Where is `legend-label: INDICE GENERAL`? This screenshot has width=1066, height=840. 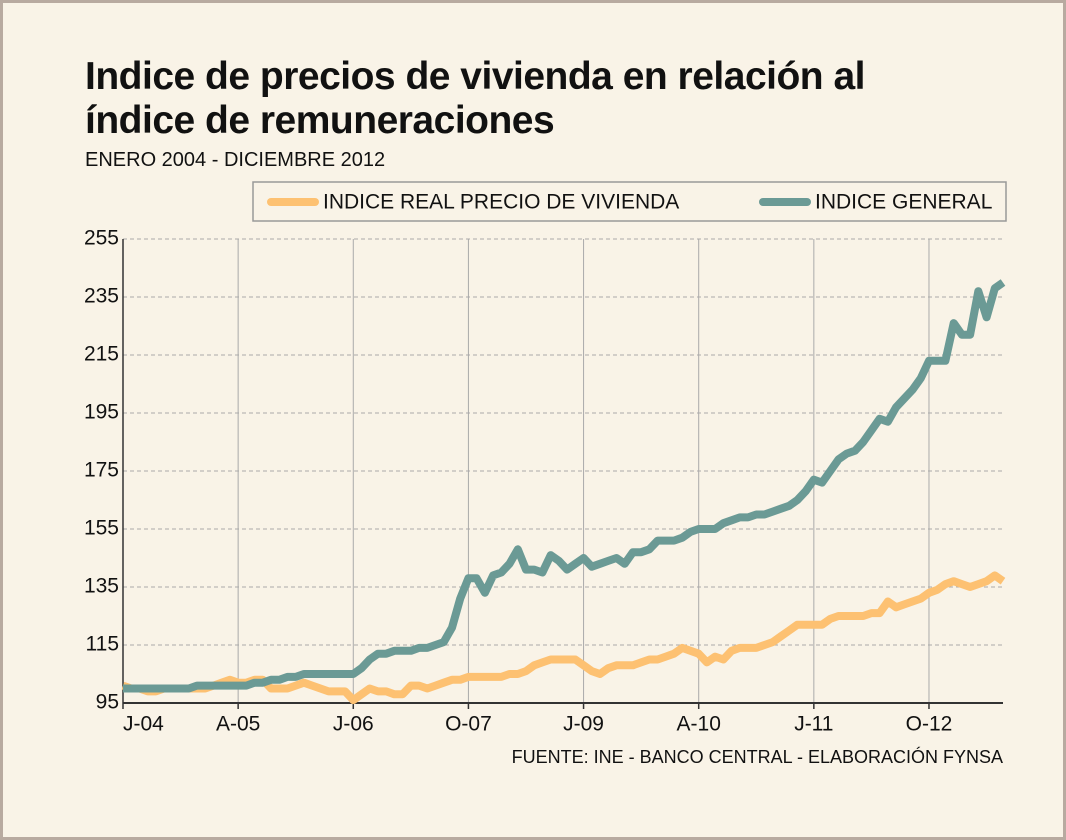 legend-label: INDICE GENERAL is located at coordinates (903, 202).